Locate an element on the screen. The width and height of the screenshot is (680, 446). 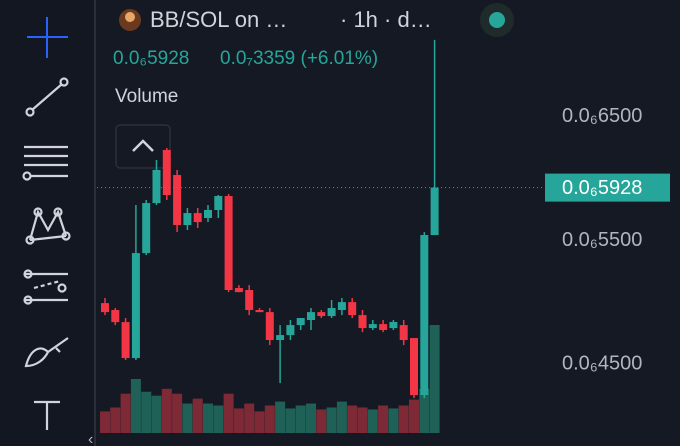
price-change: 0.0₇3359 (+6.01%) is located at coordinates (299, 58).